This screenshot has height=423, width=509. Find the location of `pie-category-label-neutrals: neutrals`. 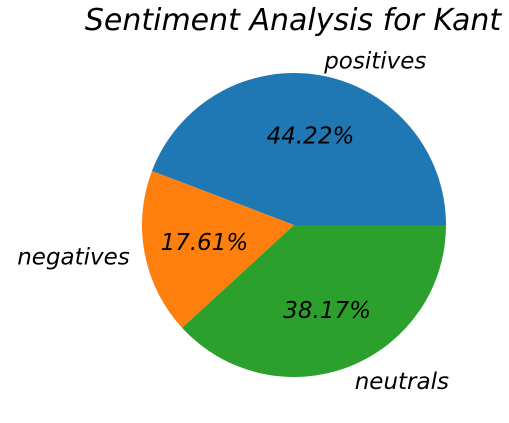

pie-category-label-neutrals: neutrals is located at coordinates (402, 382).